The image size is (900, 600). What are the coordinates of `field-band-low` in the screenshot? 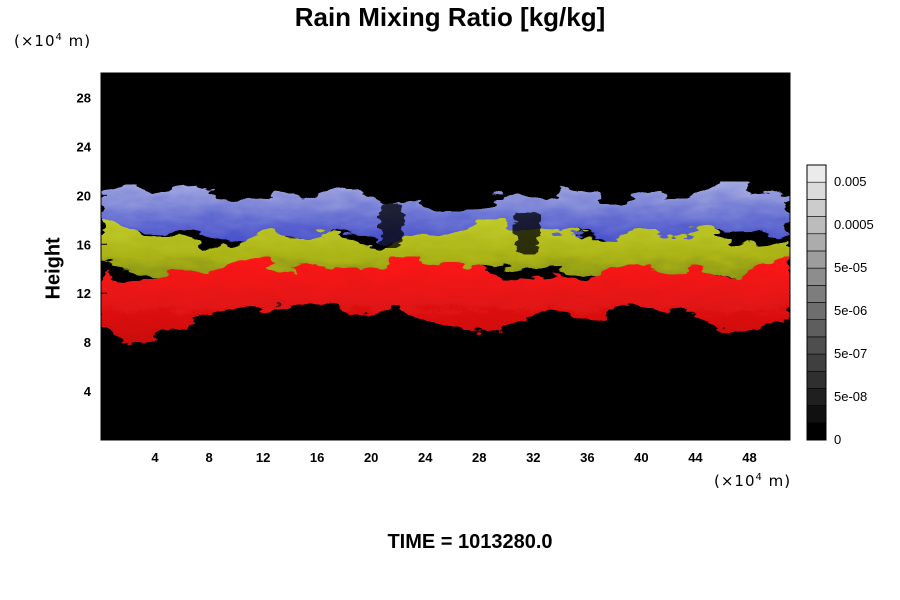 It's located at (445, 300).